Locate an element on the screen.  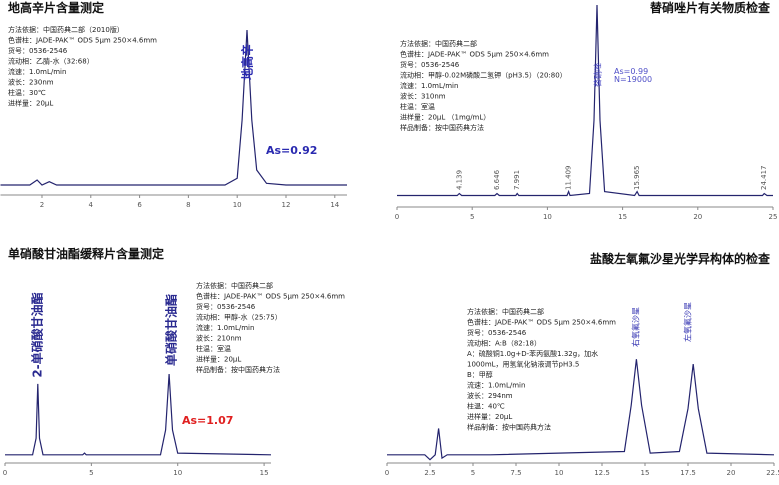
x-tick-label: 25 is located at coordinates (773, 217).